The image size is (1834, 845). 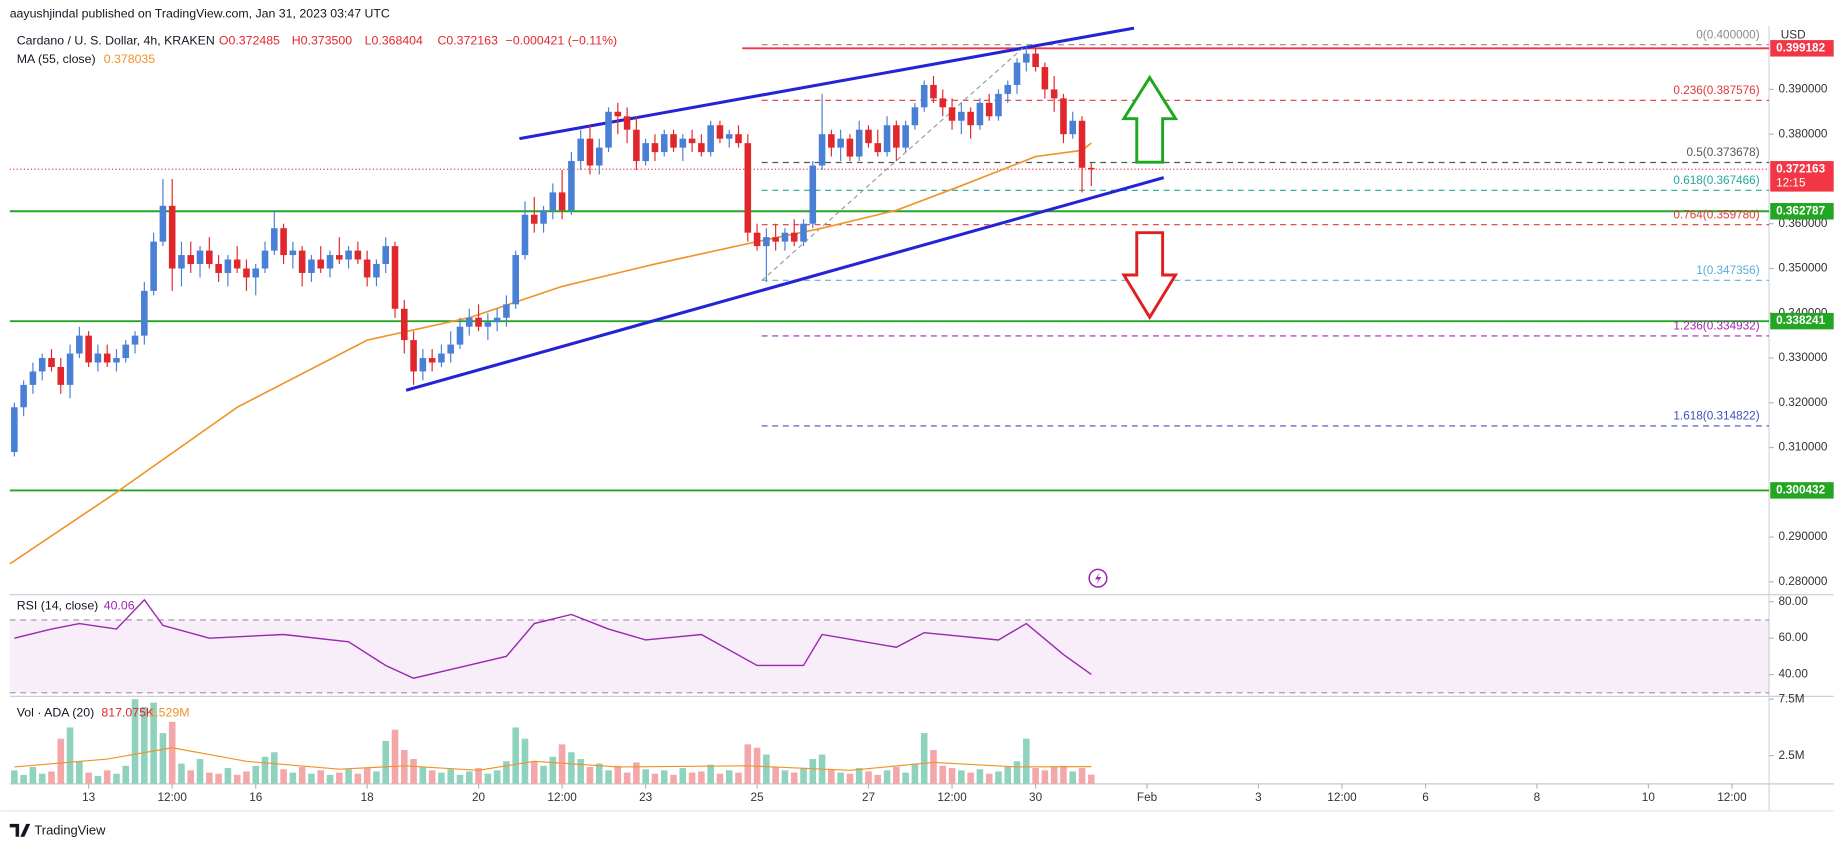 I want to click on x-tick-label: 3, so click(x=1258, y=797).